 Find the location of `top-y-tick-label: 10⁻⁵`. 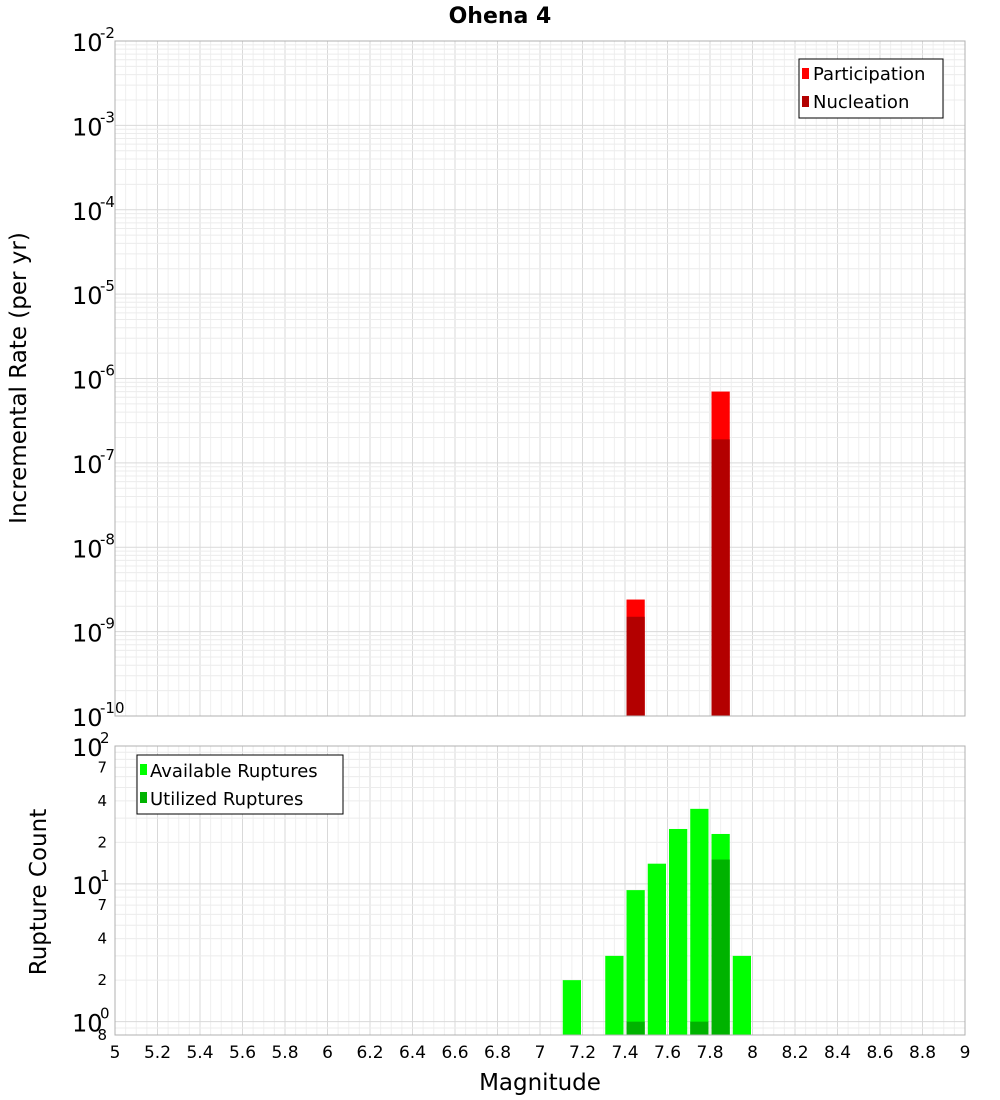

top-y-tick-label: 10⁻⁵ is located at coordinates (93, 293).